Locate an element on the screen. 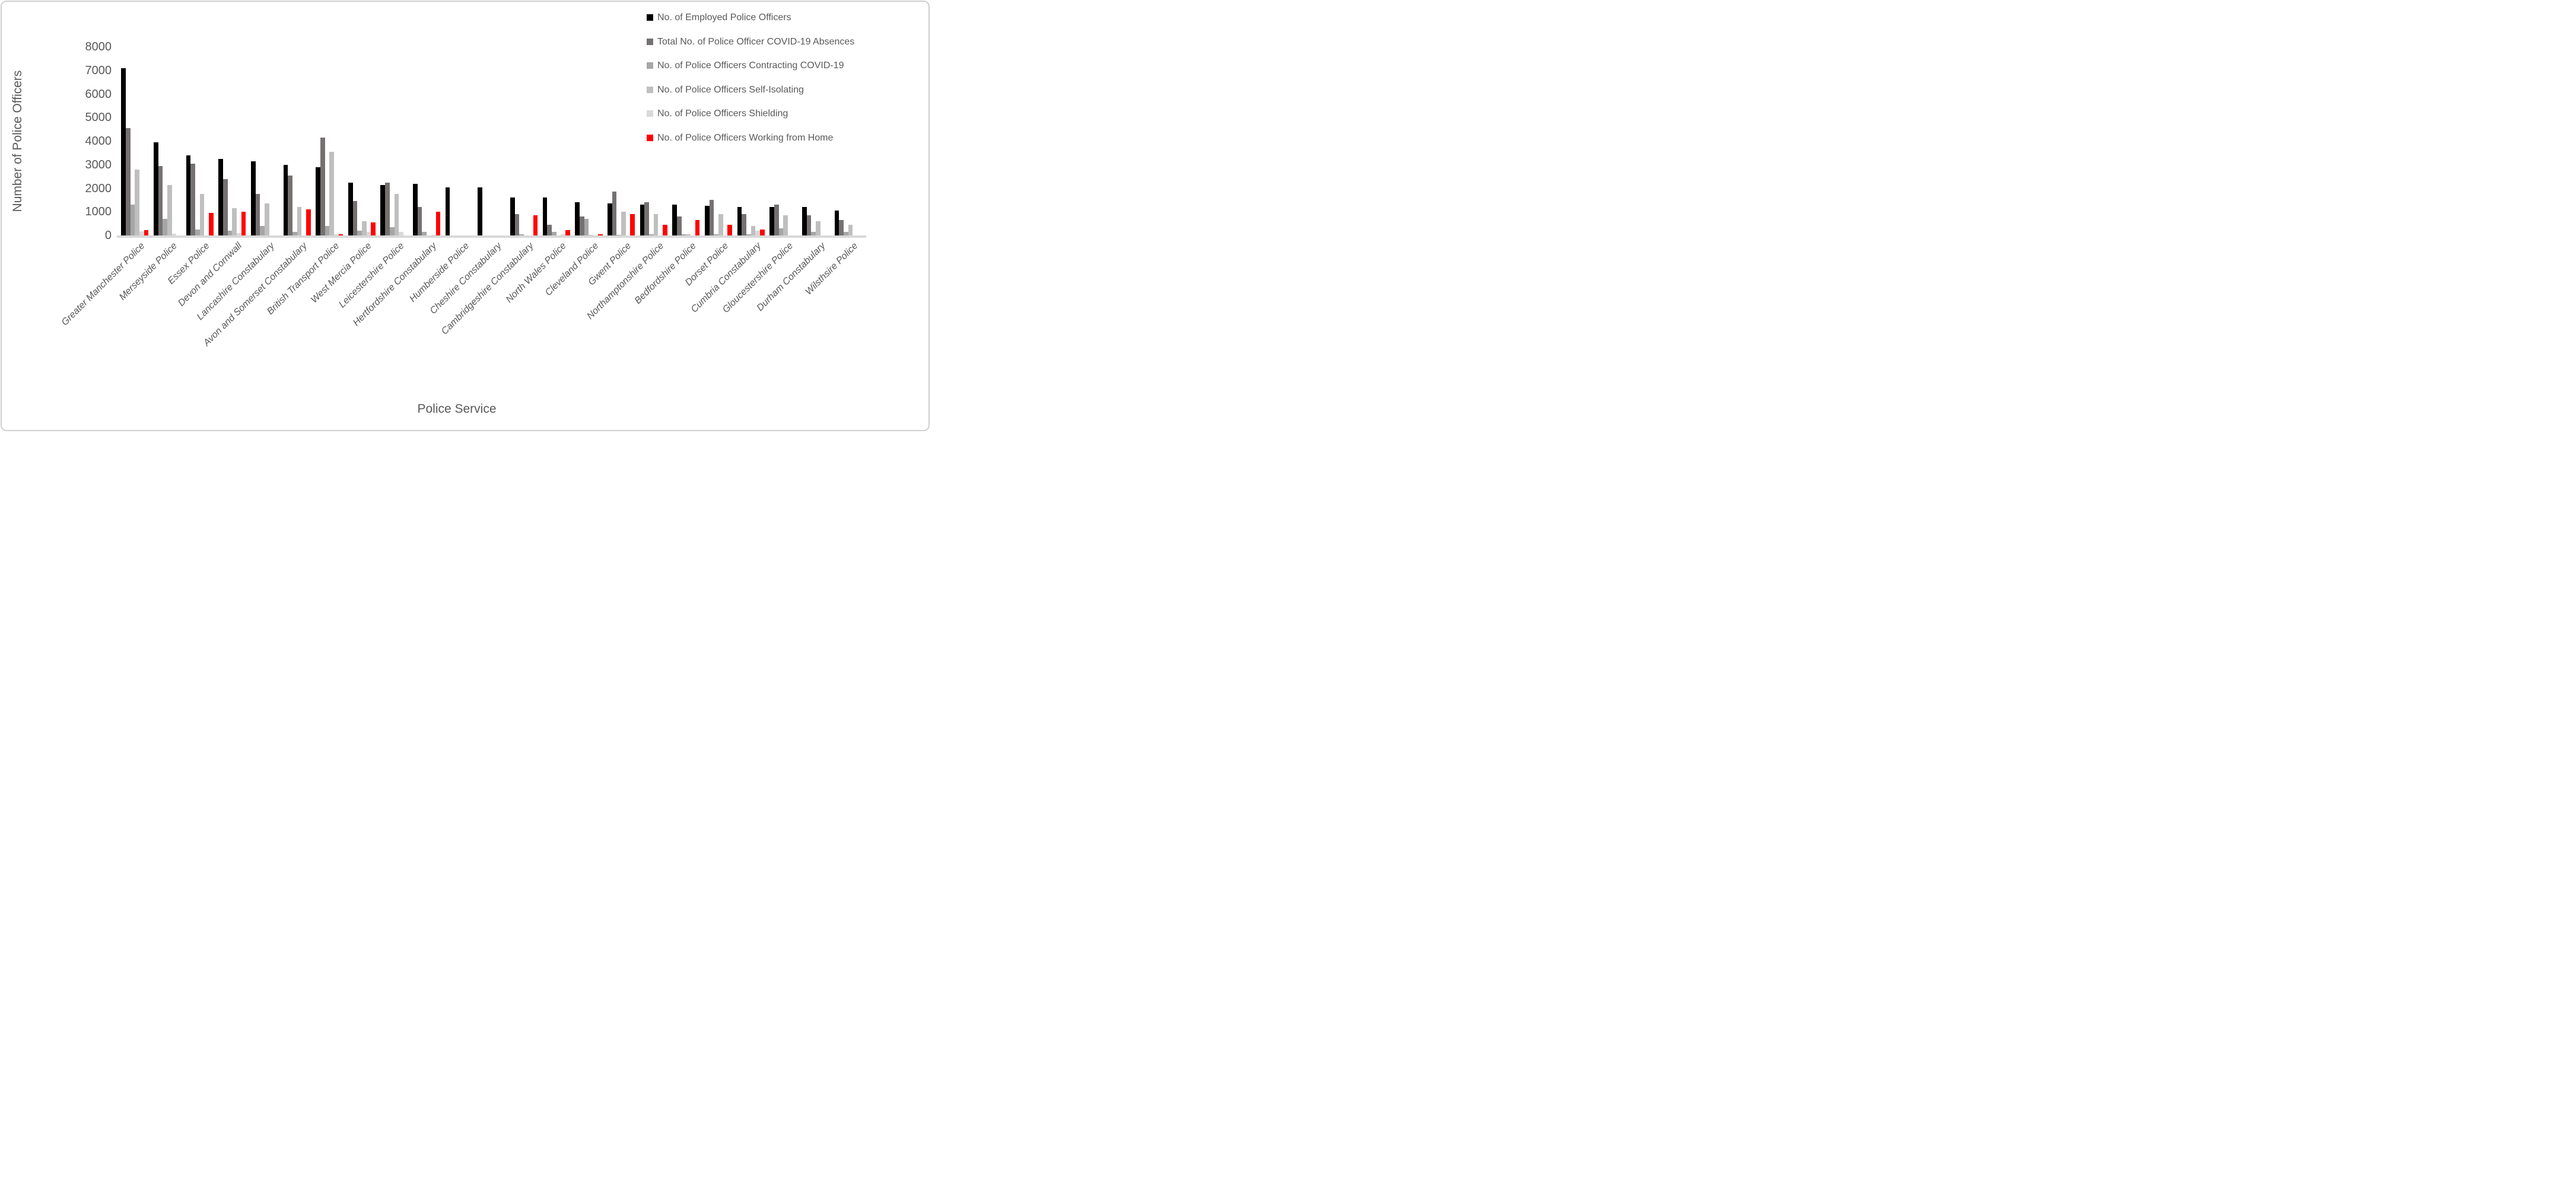 The width and height of the screenshot is (2576, 1195). y-tick-label: 7000 is located at coordinates (98, 70).